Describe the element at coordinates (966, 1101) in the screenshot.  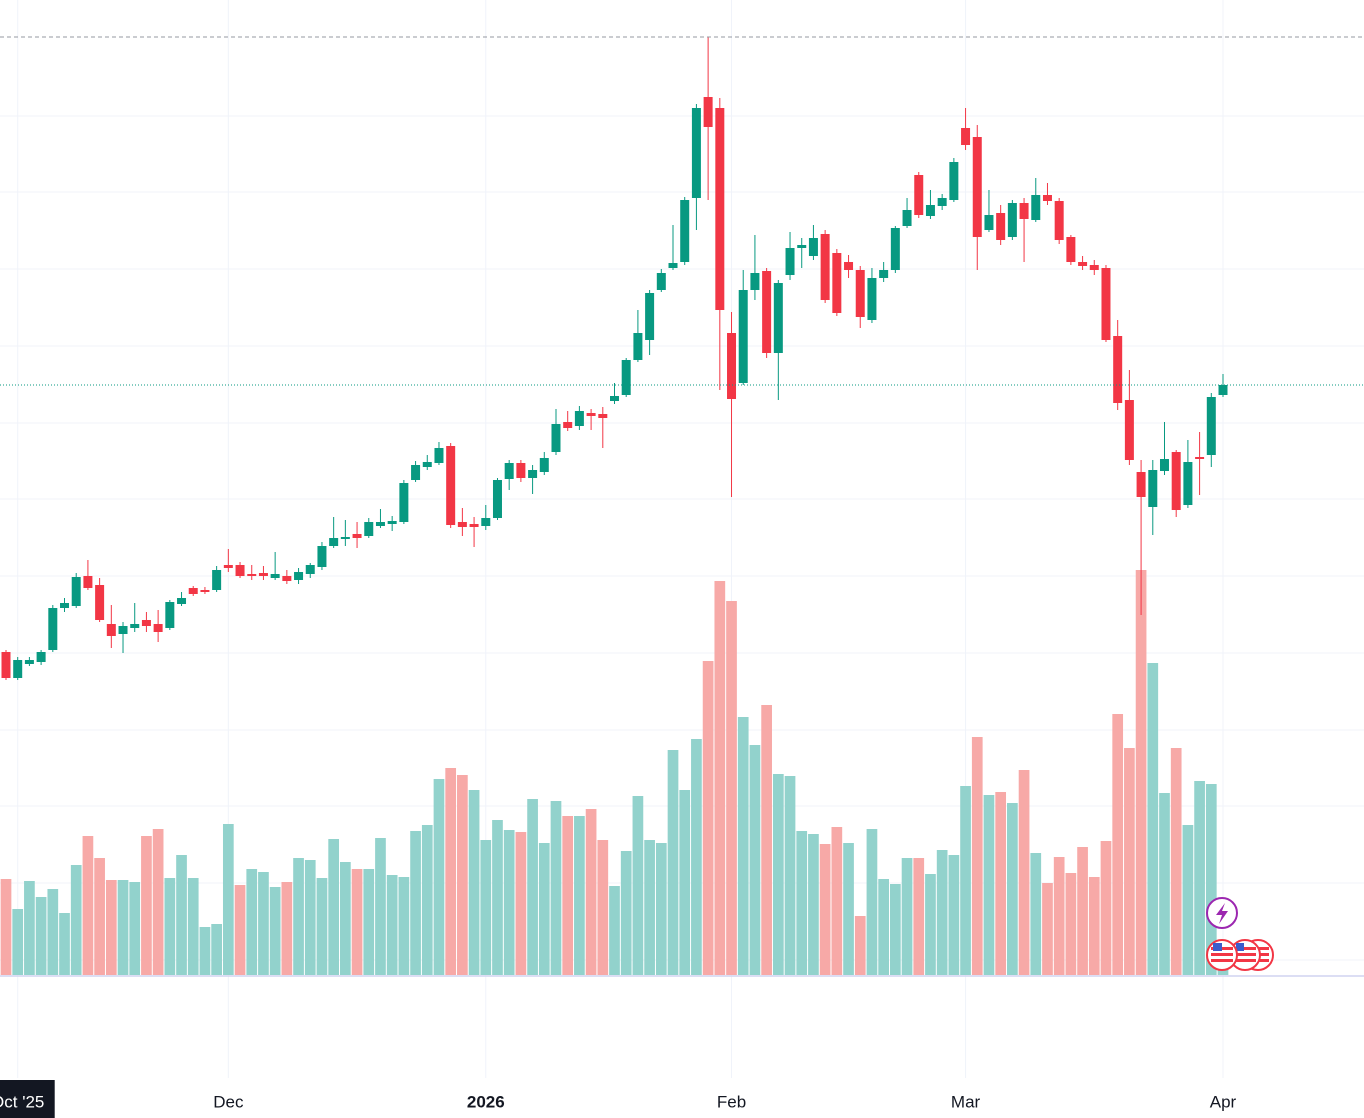
I see `x-tick-label: Mar` at that location.